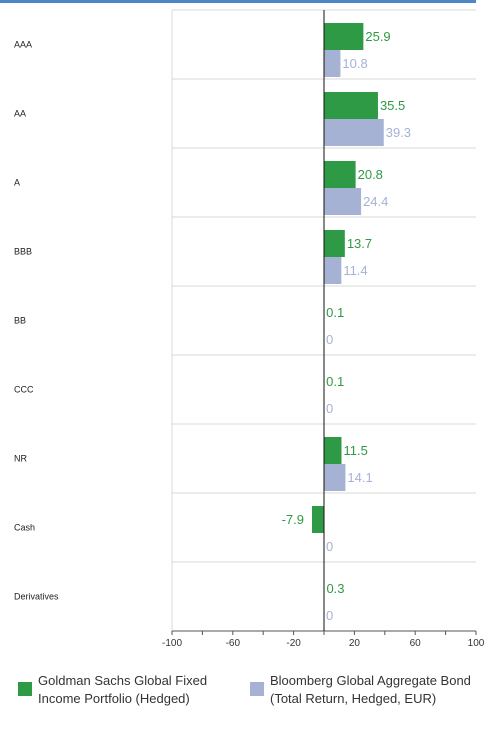 Image resolution: width=484 pixels, height=733 pixels. What do you see at coordinates (23, 252) in the screenshot?
I see `category-label: BBB` at bounding box center [23, 252].